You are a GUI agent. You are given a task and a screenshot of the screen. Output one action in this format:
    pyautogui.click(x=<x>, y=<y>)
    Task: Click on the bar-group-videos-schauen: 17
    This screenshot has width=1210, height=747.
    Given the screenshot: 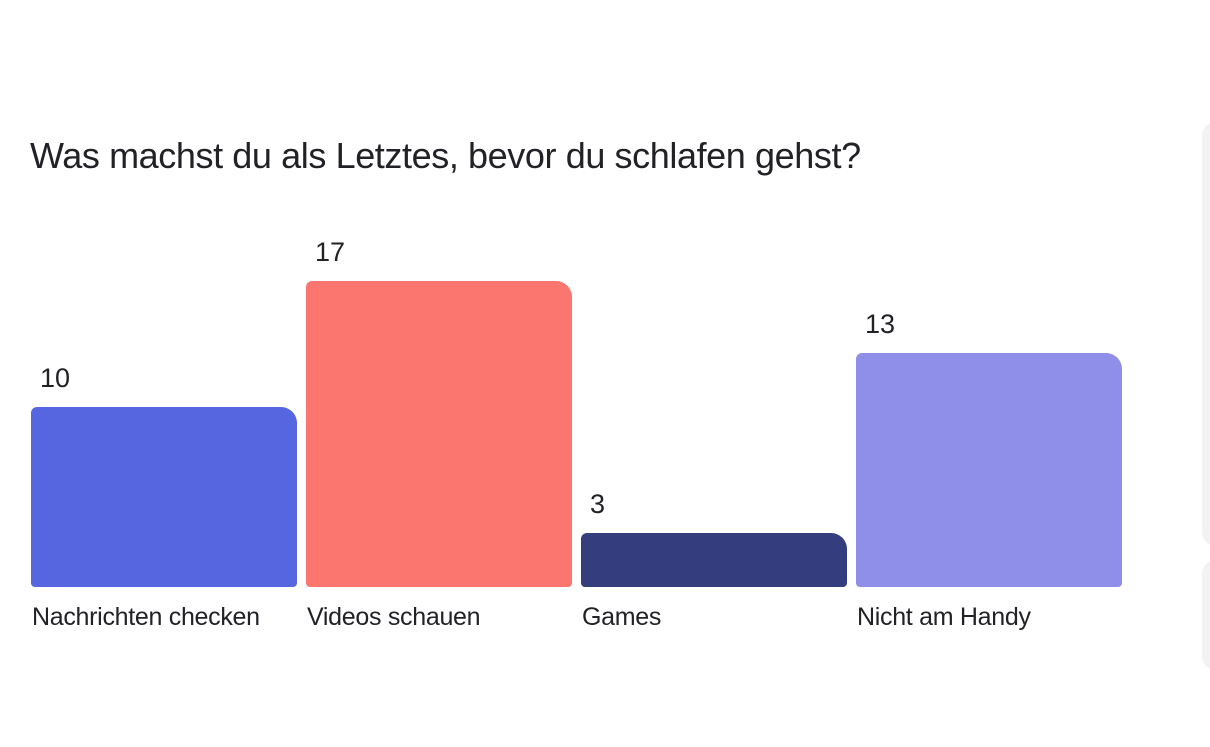 What is the action you would take?
    pyautogui.click(x=439, y=413)
    